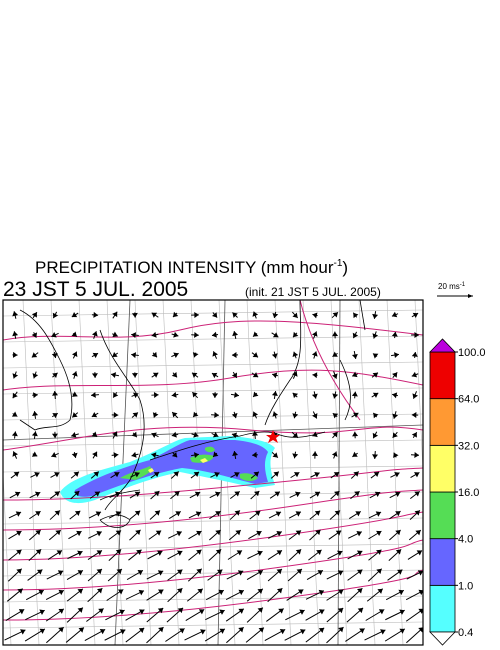 The height and width of the screenshot is (650, 500). What do you see at coordinates (337, 263) in the screenshot?
I see `title-superscript: -1` at bounding box center [337, 263].